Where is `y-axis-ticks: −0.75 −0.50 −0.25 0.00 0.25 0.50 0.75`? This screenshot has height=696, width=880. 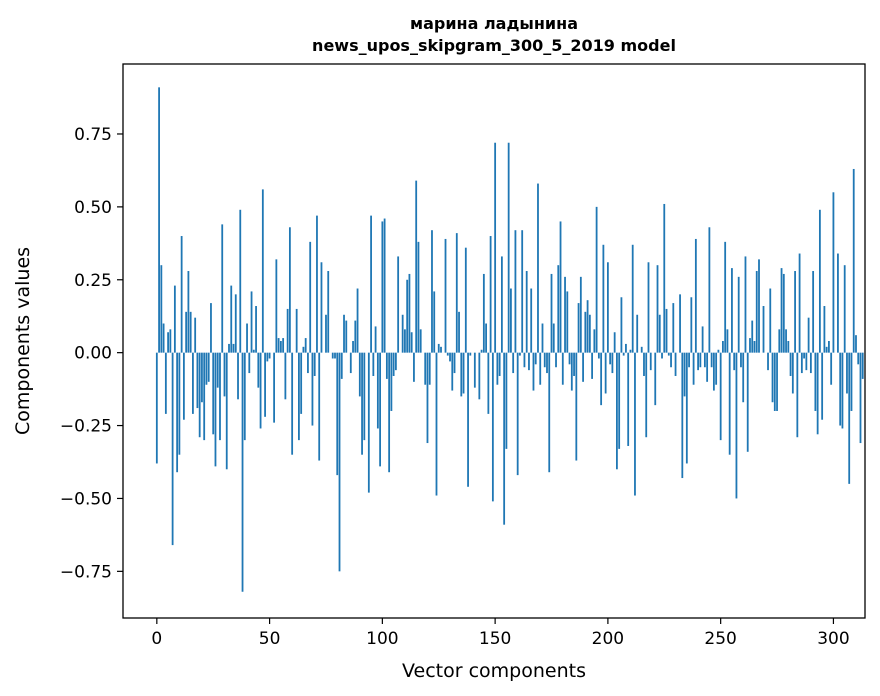
y-axis-ticks: −0.75 −0.50 −0.25 0.00 0.25 0.50 0.75 is located at coordinates (91, 353).